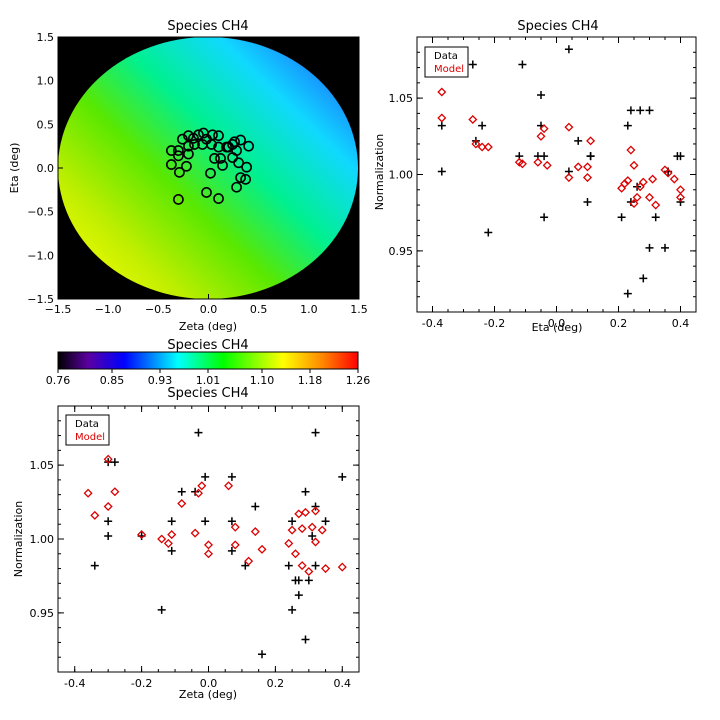  What do you see at coordinates (681, 323) in the screenshot?
I see `eta-plot-x-tick-label: 0.4` at bounding box center [681, 323].